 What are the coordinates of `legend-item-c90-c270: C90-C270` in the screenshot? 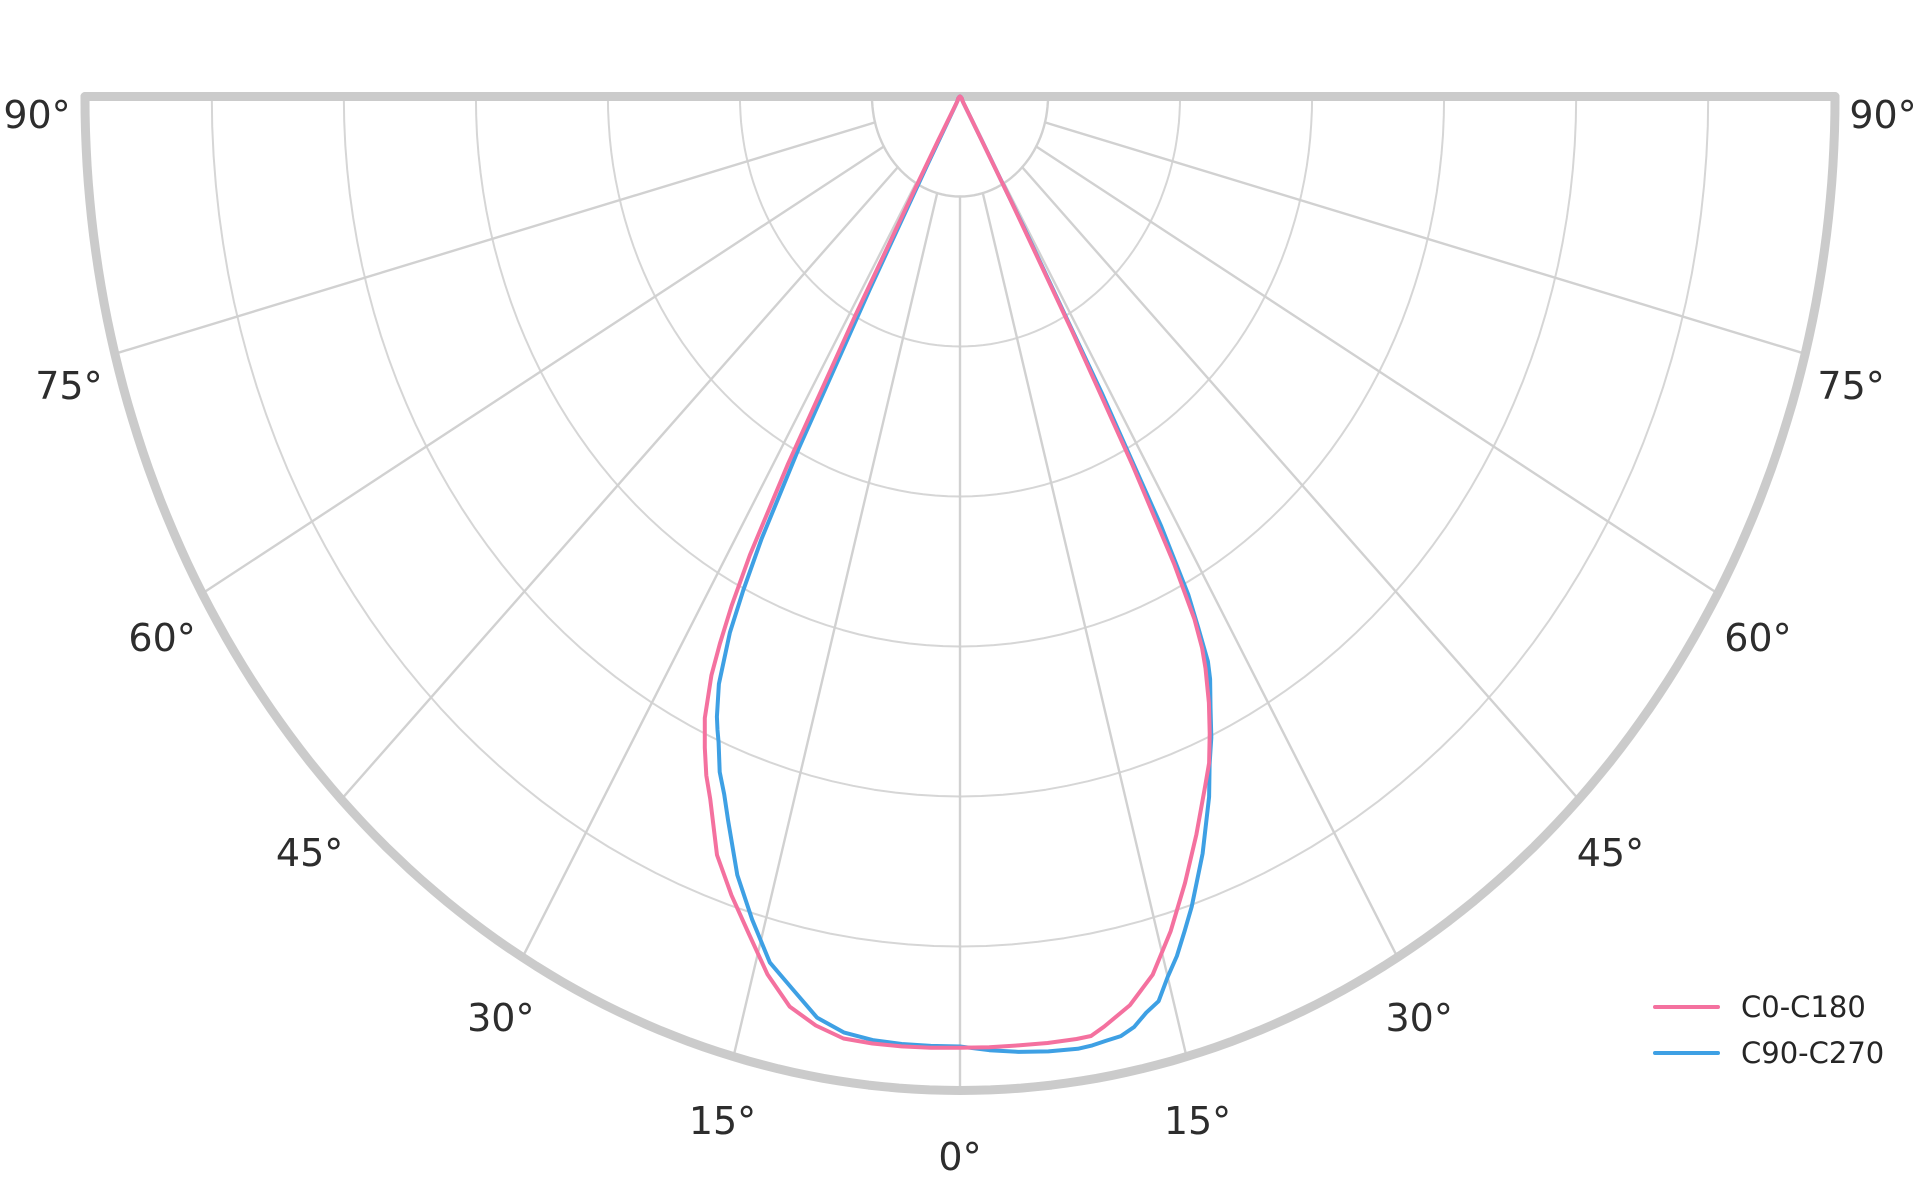 It's located at (1768, 1053).